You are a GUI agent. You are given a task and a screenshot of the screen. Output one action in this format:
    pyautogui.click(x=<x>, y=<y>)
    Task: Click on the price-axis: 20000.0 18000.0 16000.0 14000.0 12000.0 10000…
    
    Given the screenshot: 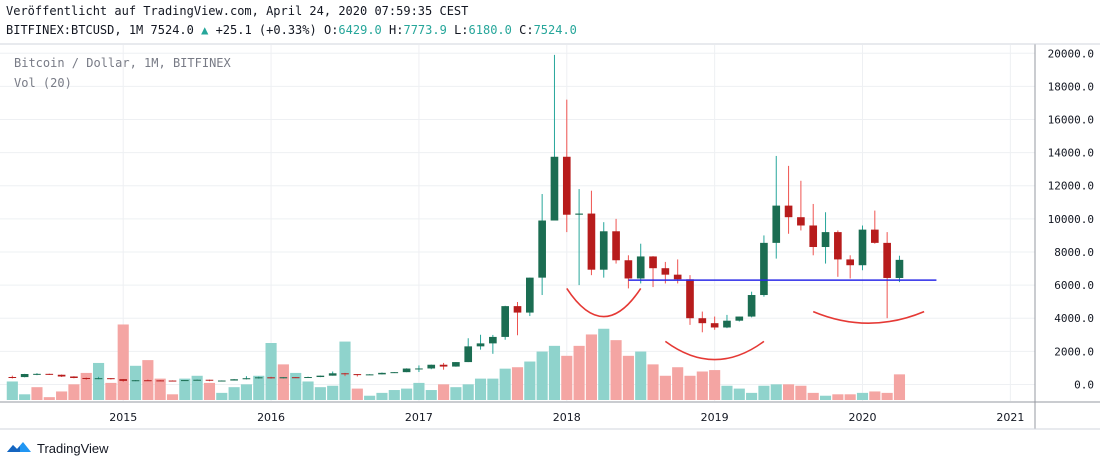 What is the action you would take?
    pyautogui.click(x=1071, y=219)
    